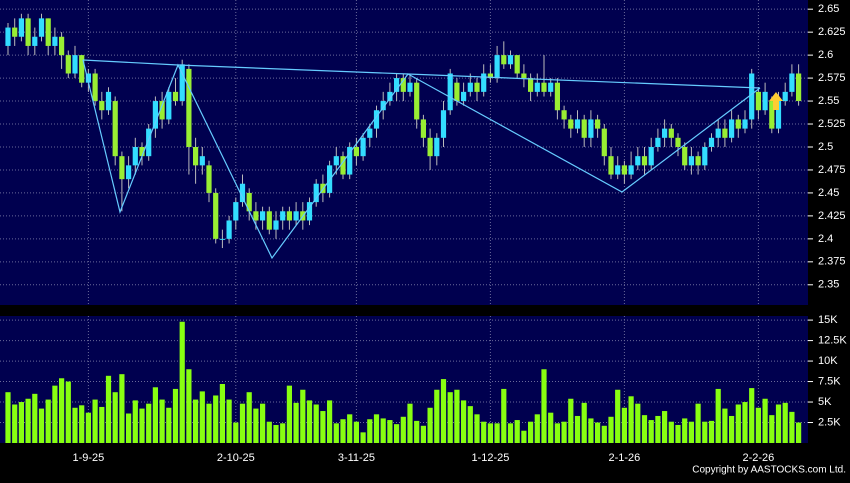  What do you see at coordinates (832, 340) in the screenshot?
I see `y-tick-label: 12.5K` at bounding box center [832, 340].